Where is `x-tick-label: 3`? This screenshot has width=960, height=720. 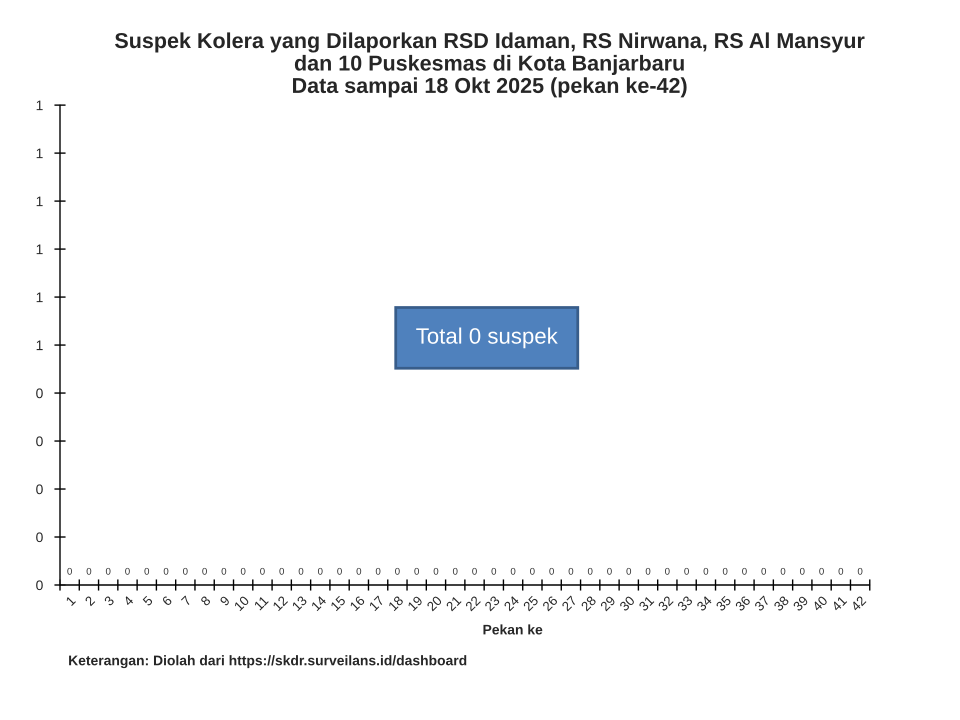 x-tick-label: 3 is located at coordinates (109, 600).